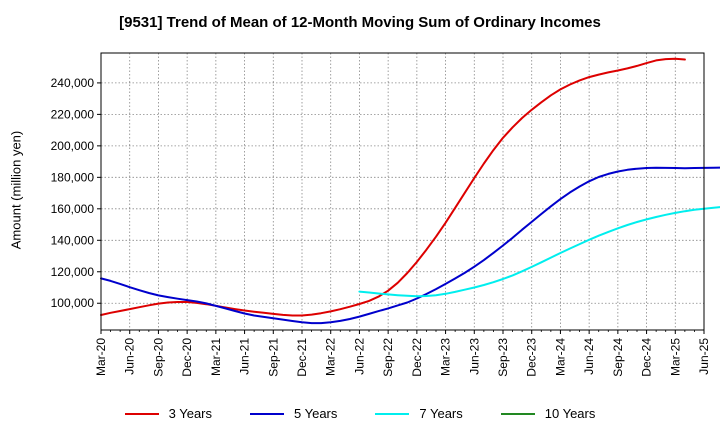  I want to click on legend-item: 5 Years, so click(293, 413).